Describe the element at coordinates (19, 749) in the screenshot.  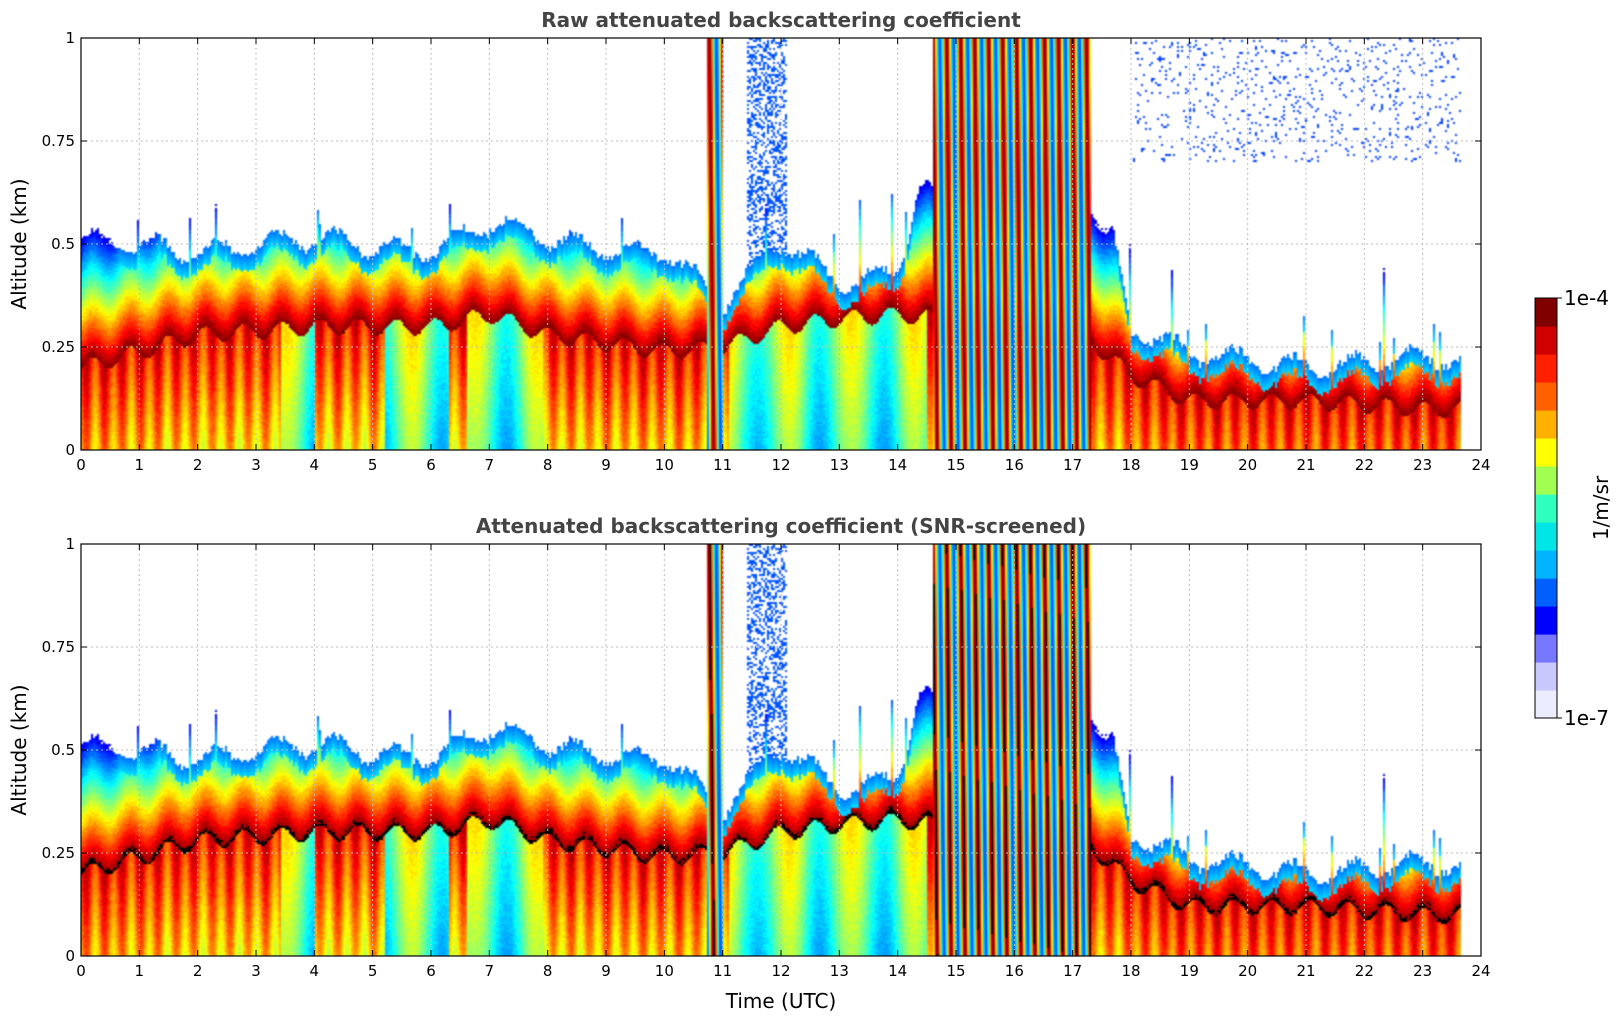
I see `bottom-y-axis-label: Altitude (km)` at that location.